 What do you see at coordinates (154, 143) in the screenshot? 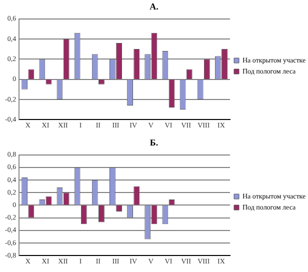
I see `chart-title: Б.` at bounding box center [154, 143].